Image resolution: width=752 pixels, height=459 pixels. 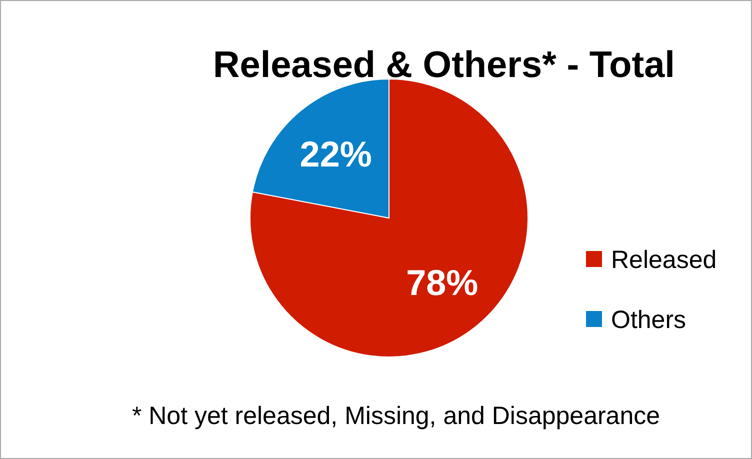 What do you see at coordinates (664, 260) in the screenshot?
I see `legend-label: Released` at bounding box center [664, 260].